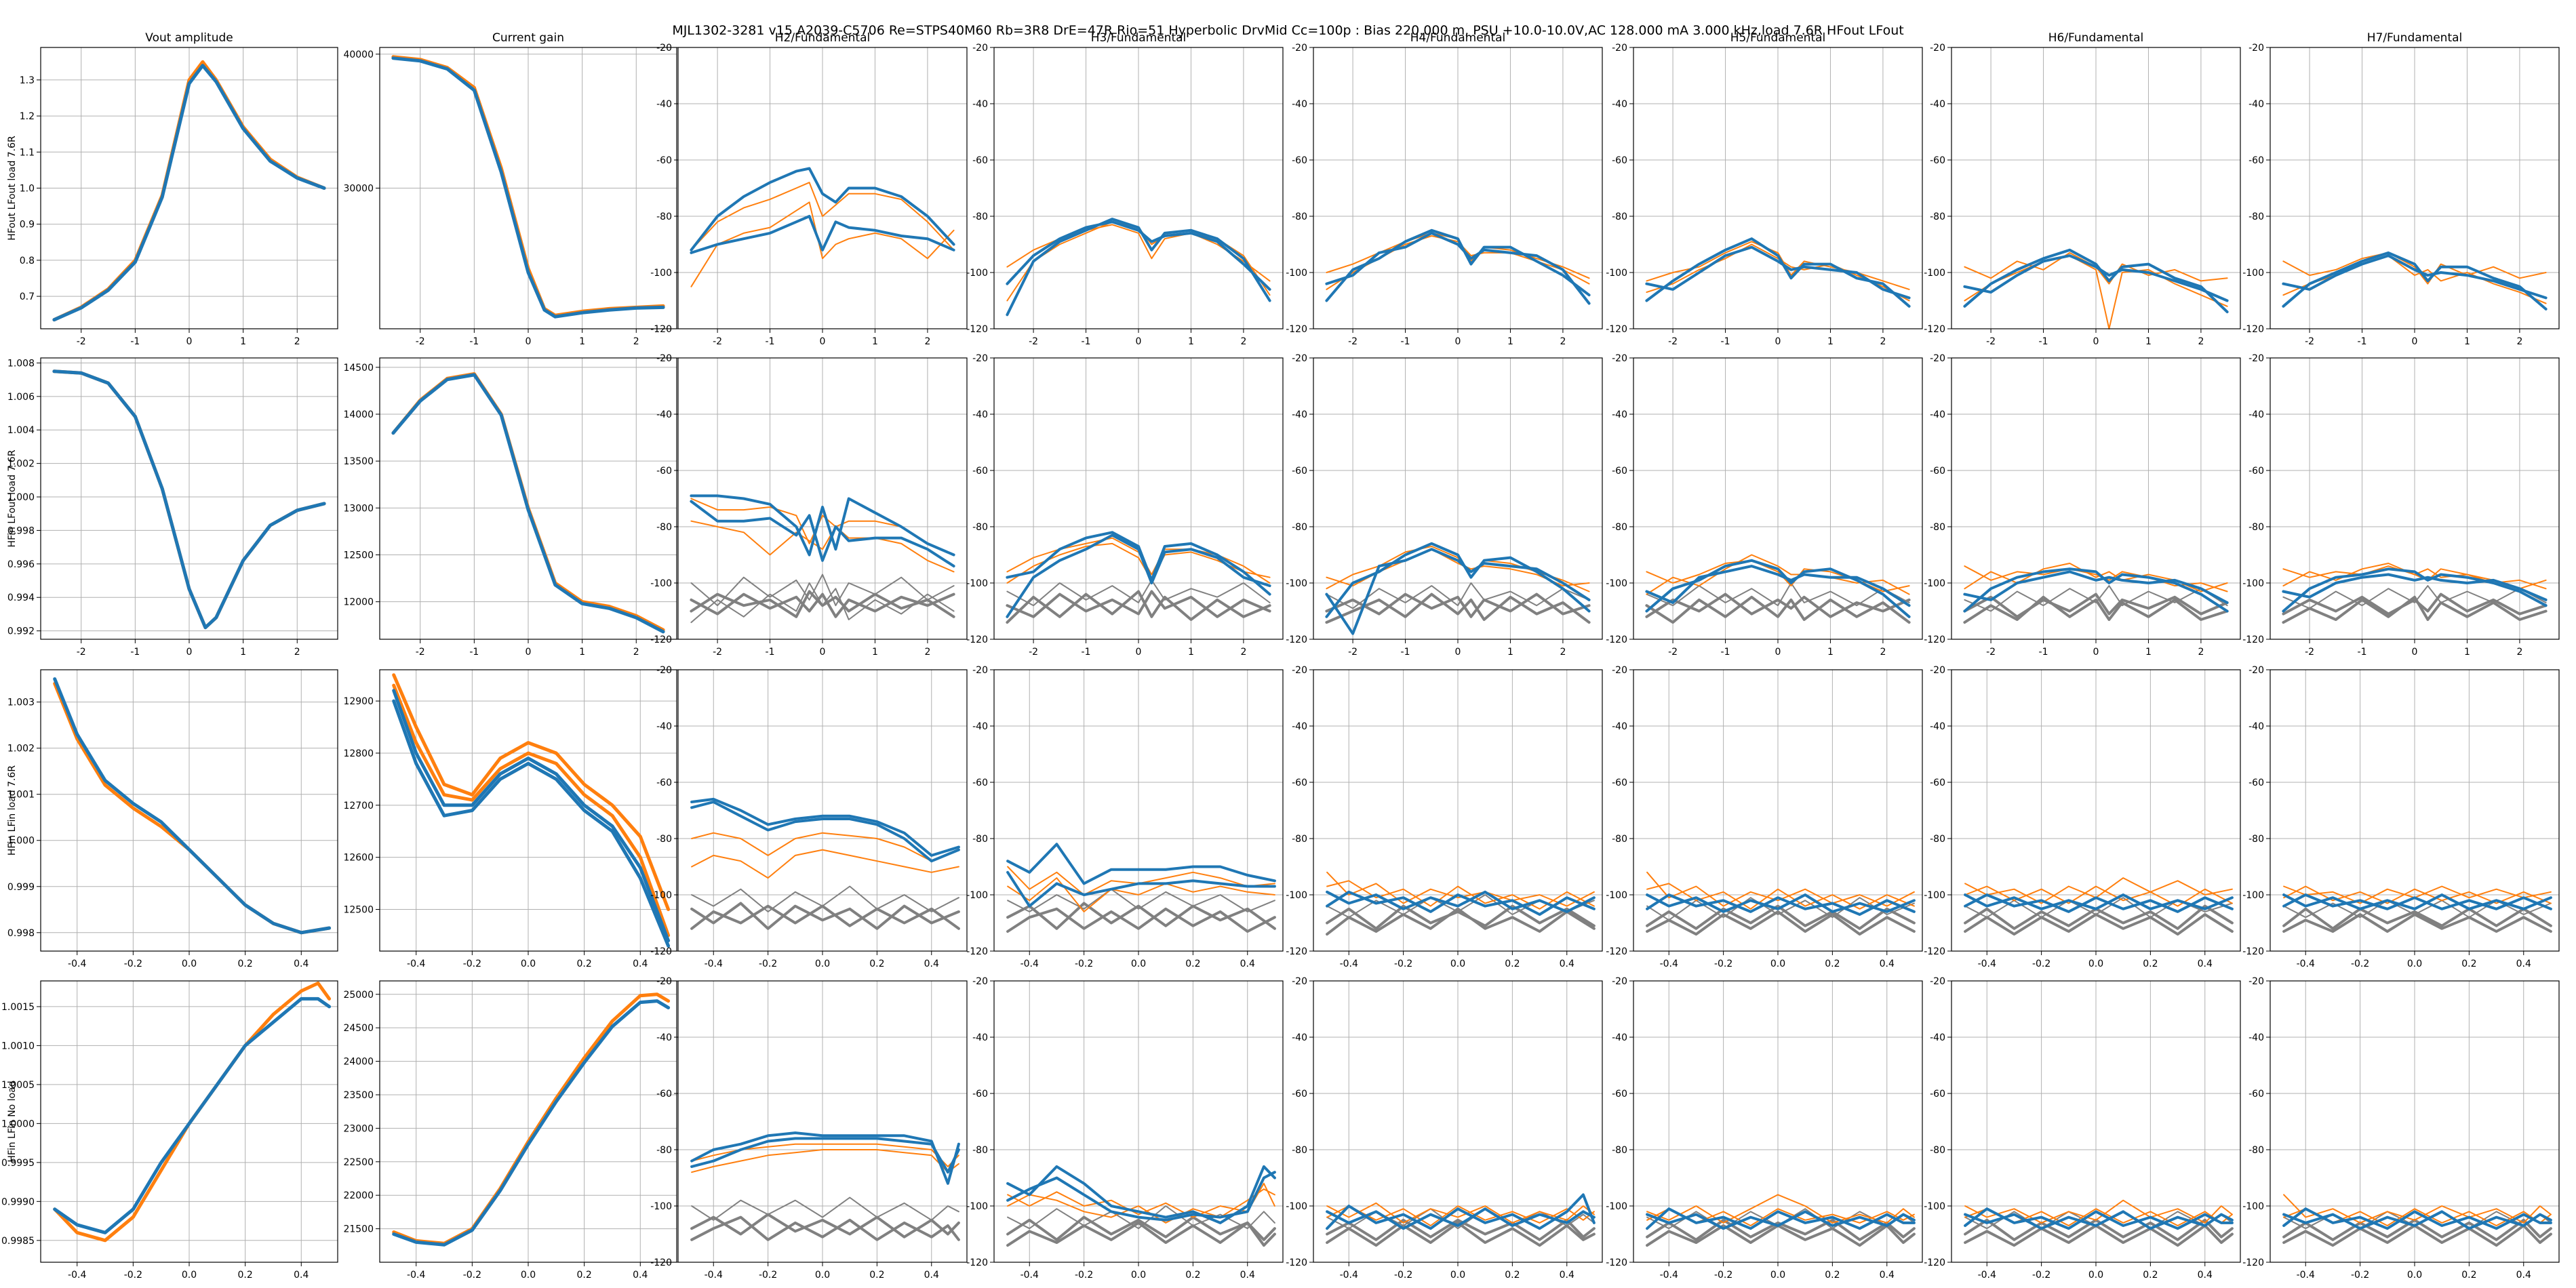 Image resolution: width=2576 pixels, height=1288 pixels. What do you see at coordinates (358, 1028) in the screenshot?
I see `y-tick-label: 24500` at bounding box center [358, 1028].